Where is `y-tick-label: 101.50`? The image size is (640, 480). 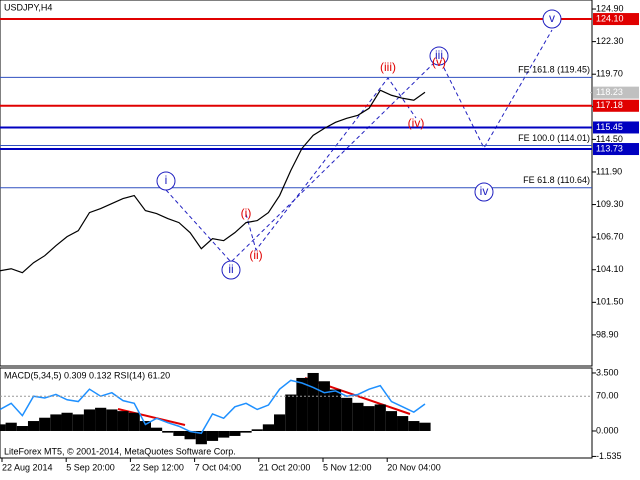 y-tick-label: 101.50 is located at coordinates (610, 302).